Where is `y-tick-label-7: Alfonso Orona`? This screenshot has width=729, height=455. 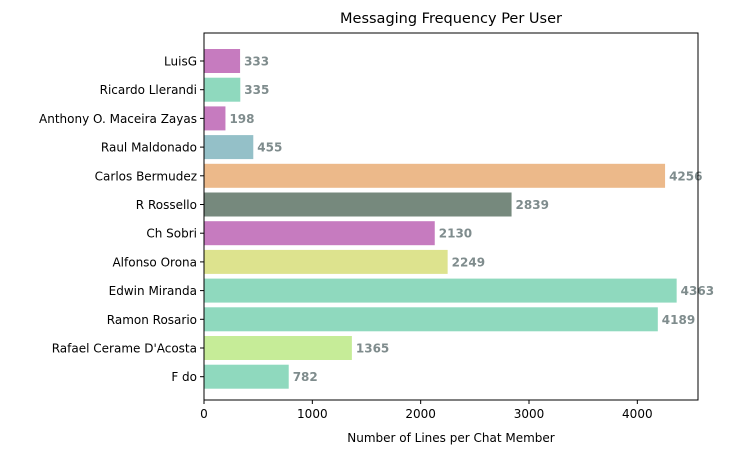 y-tick-label-7: Alfonso Orona is located at coordinates (154, 262).